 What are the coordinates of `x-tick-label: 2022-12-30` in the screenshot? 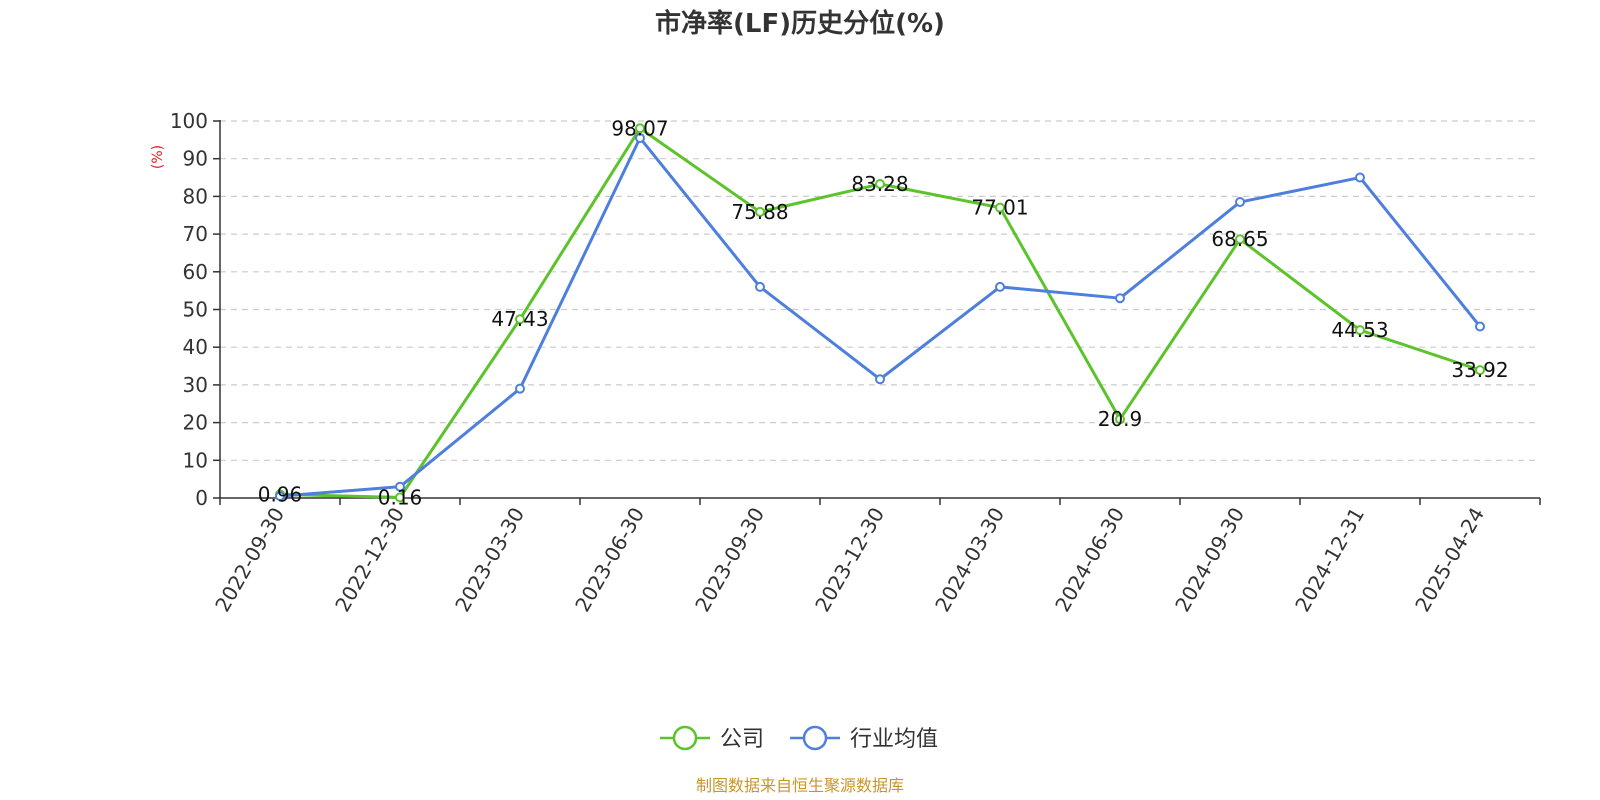 It's located at (369, 559).